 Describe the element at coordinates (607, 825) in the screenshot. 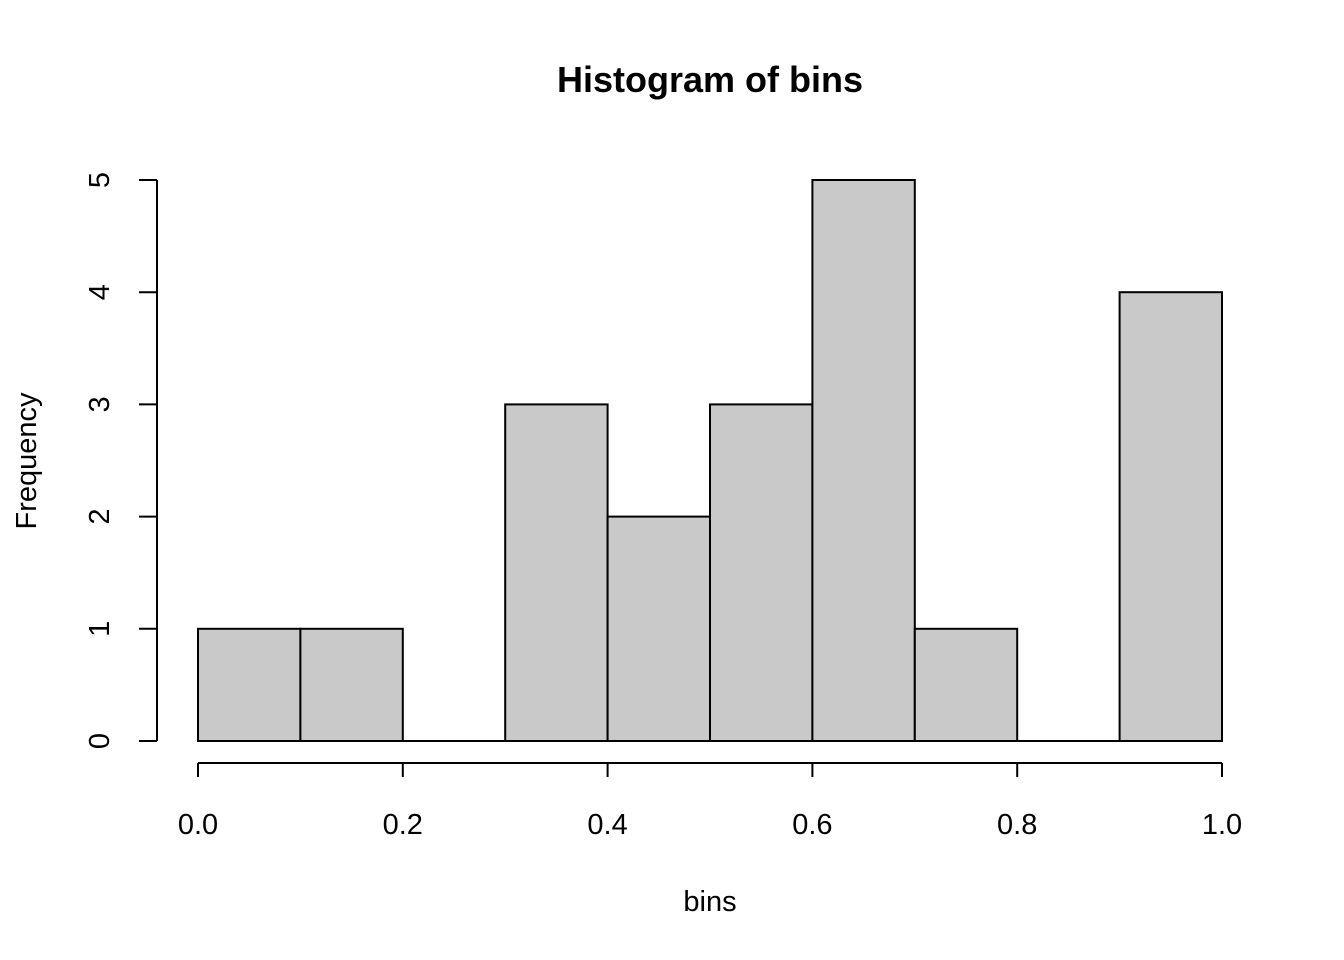

I see `x-tick-label: 0.4` at that location.